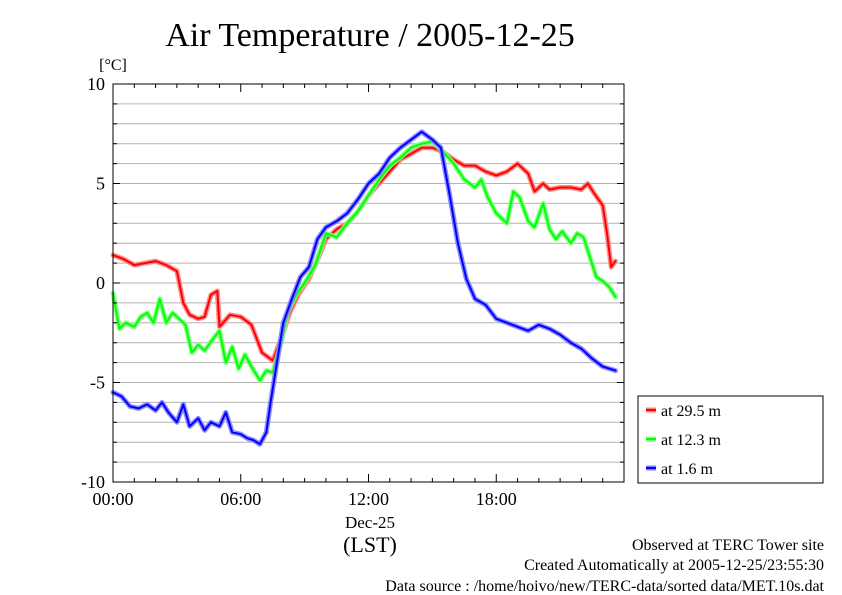 Image resolution: width=842 pixels, height=595 pixels. What do you see at coordinates (100, 184) in the screenshot?
I see `y-tick-label: 5` at bounding box center [100, 184].